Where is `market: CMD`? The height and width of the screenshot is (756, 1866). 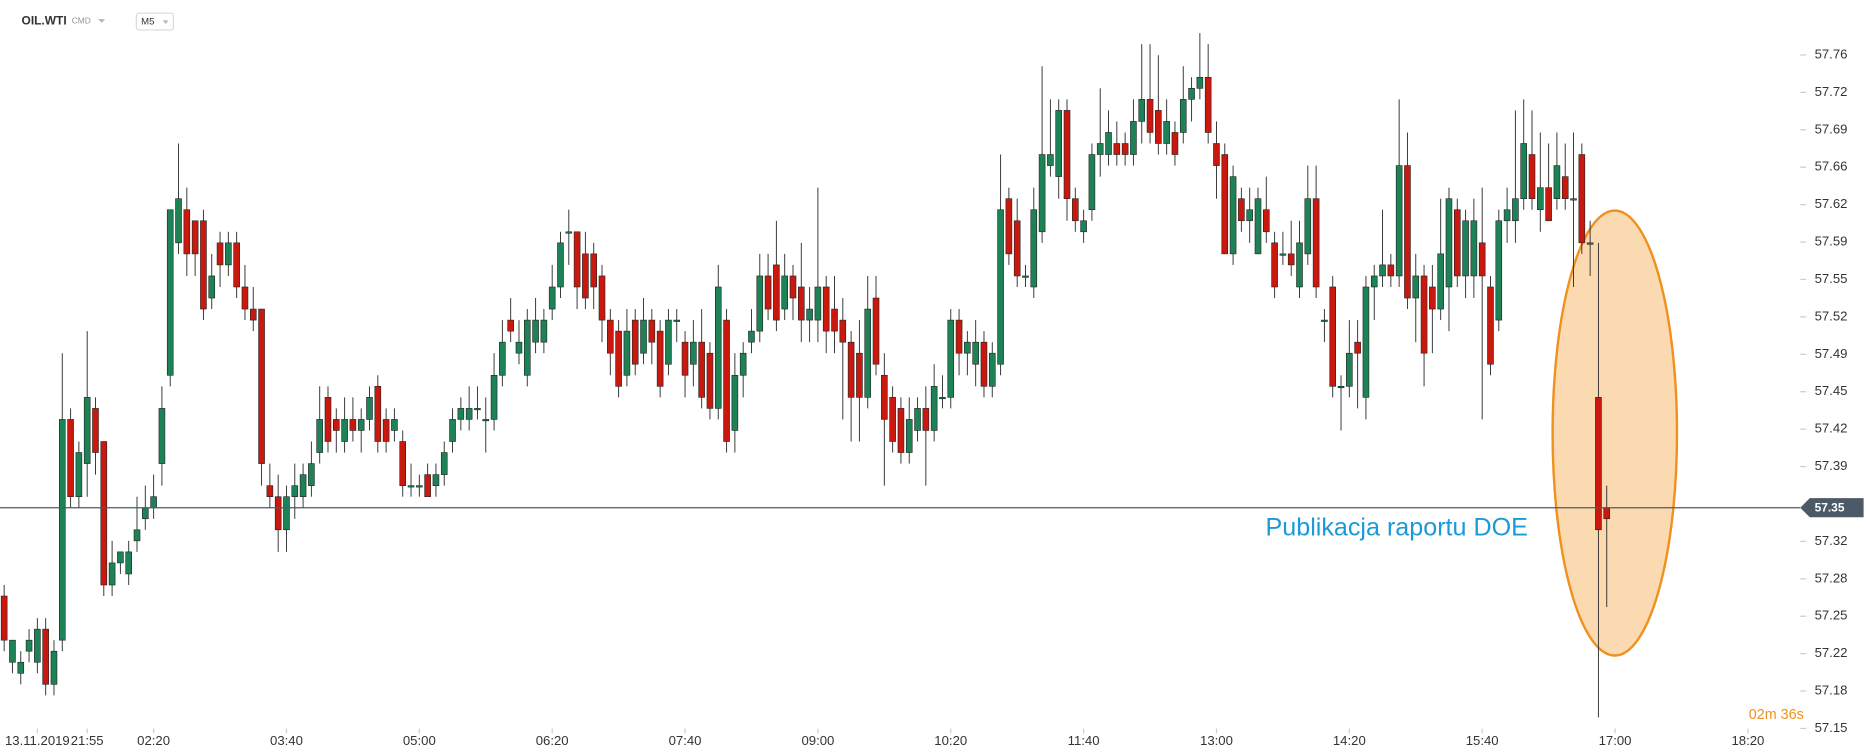 market: CMD is located at coordinates (81, 21).